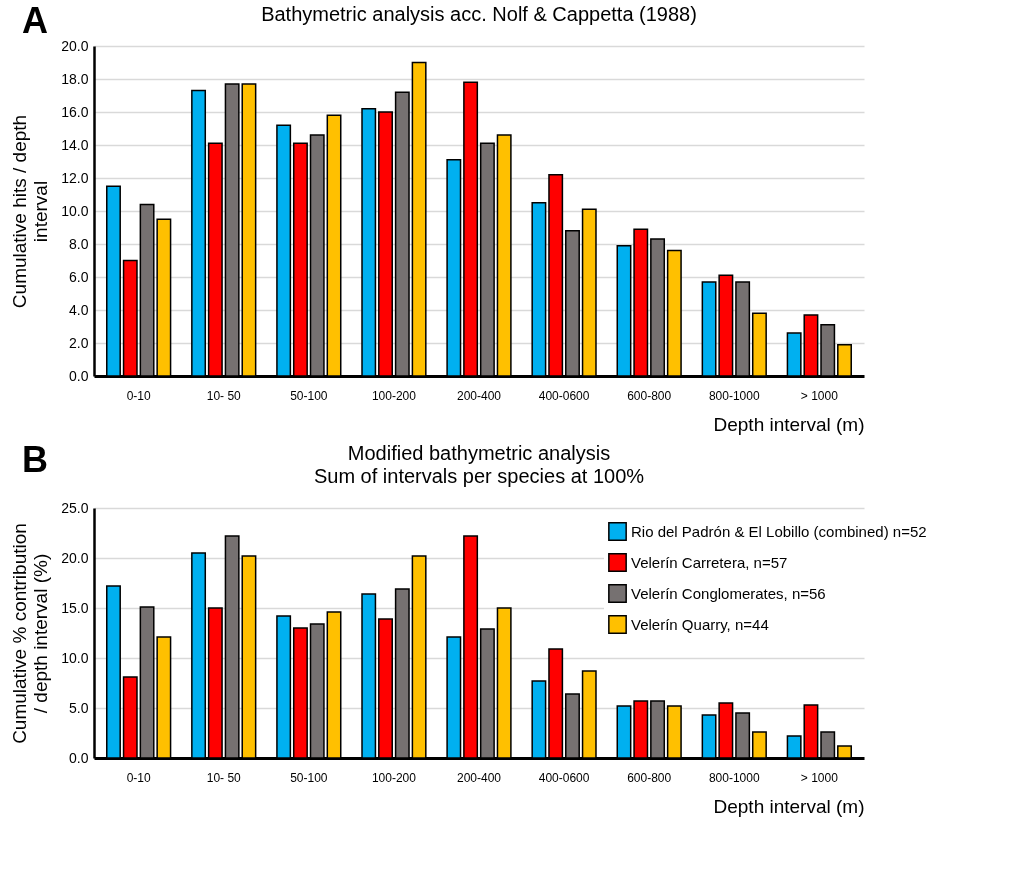 This screenshot has height=896, width=1022. I want to click on y-axis-title: Cumulative % contribution / depth interval (%), so click(30, 633).